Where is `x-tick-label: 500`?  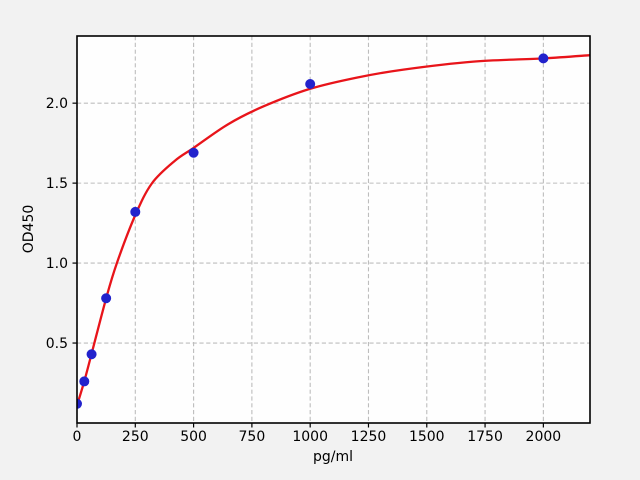 x-tick-label: 500 is located at coordinates (193, 437).